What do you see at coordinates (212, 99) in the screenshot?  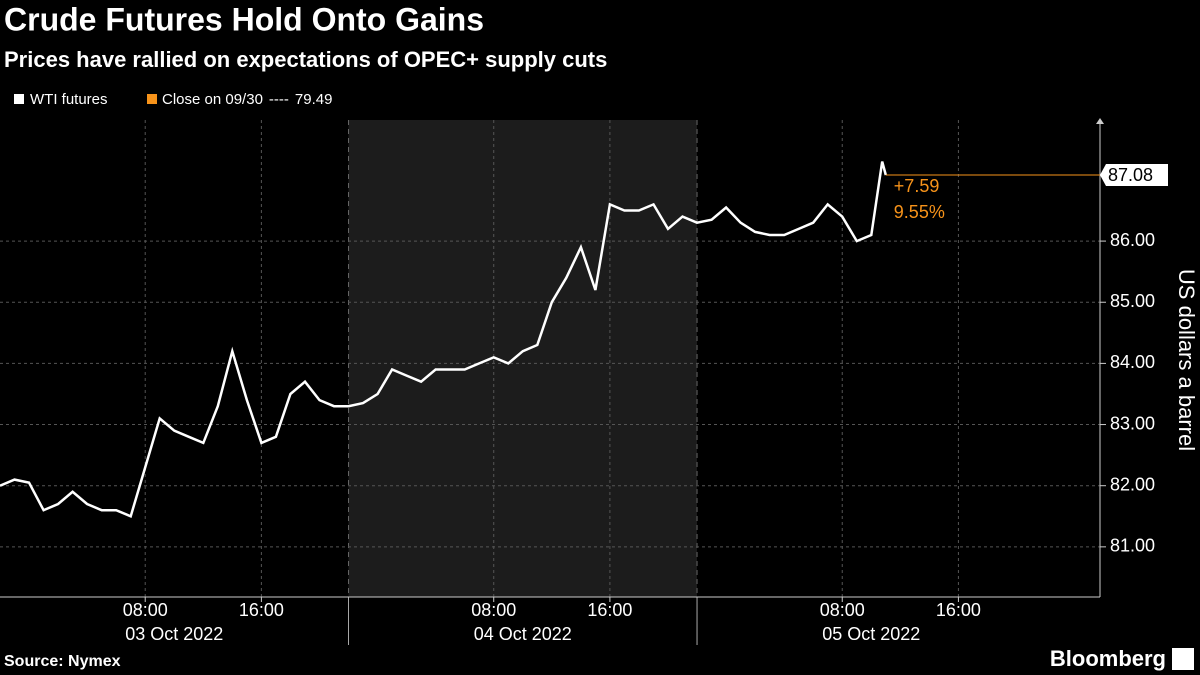 I see `legend-label: Close on 09/30` at bounding box center [212, 99].